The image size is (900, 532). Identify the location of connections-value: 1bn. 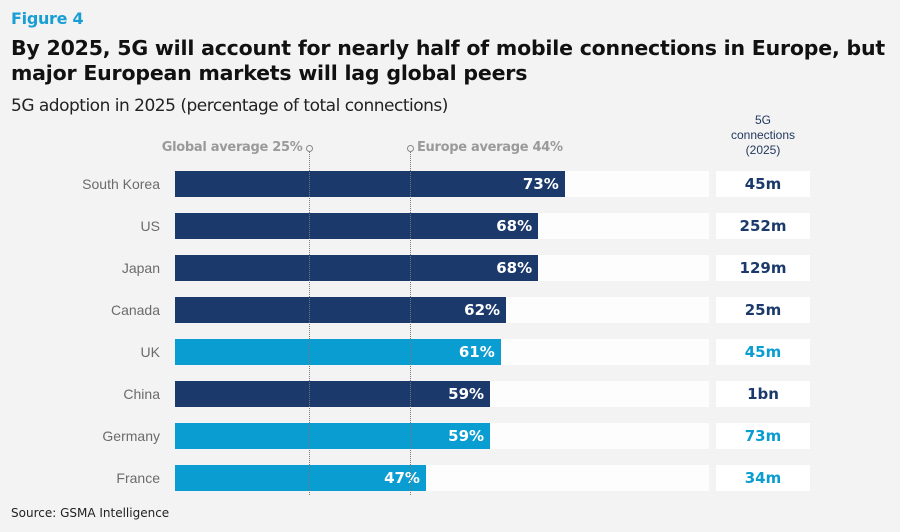
(763, 394).